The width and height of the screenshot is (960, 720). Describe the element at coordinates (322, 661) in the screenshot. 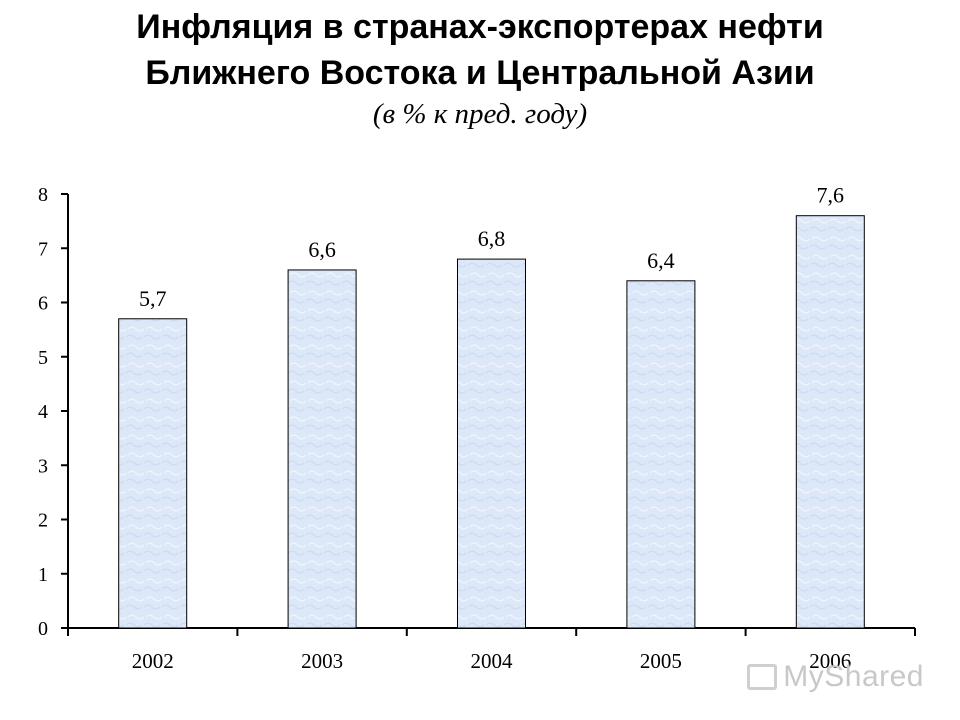

I see `x-tick-label-2003: 2003` at that location.